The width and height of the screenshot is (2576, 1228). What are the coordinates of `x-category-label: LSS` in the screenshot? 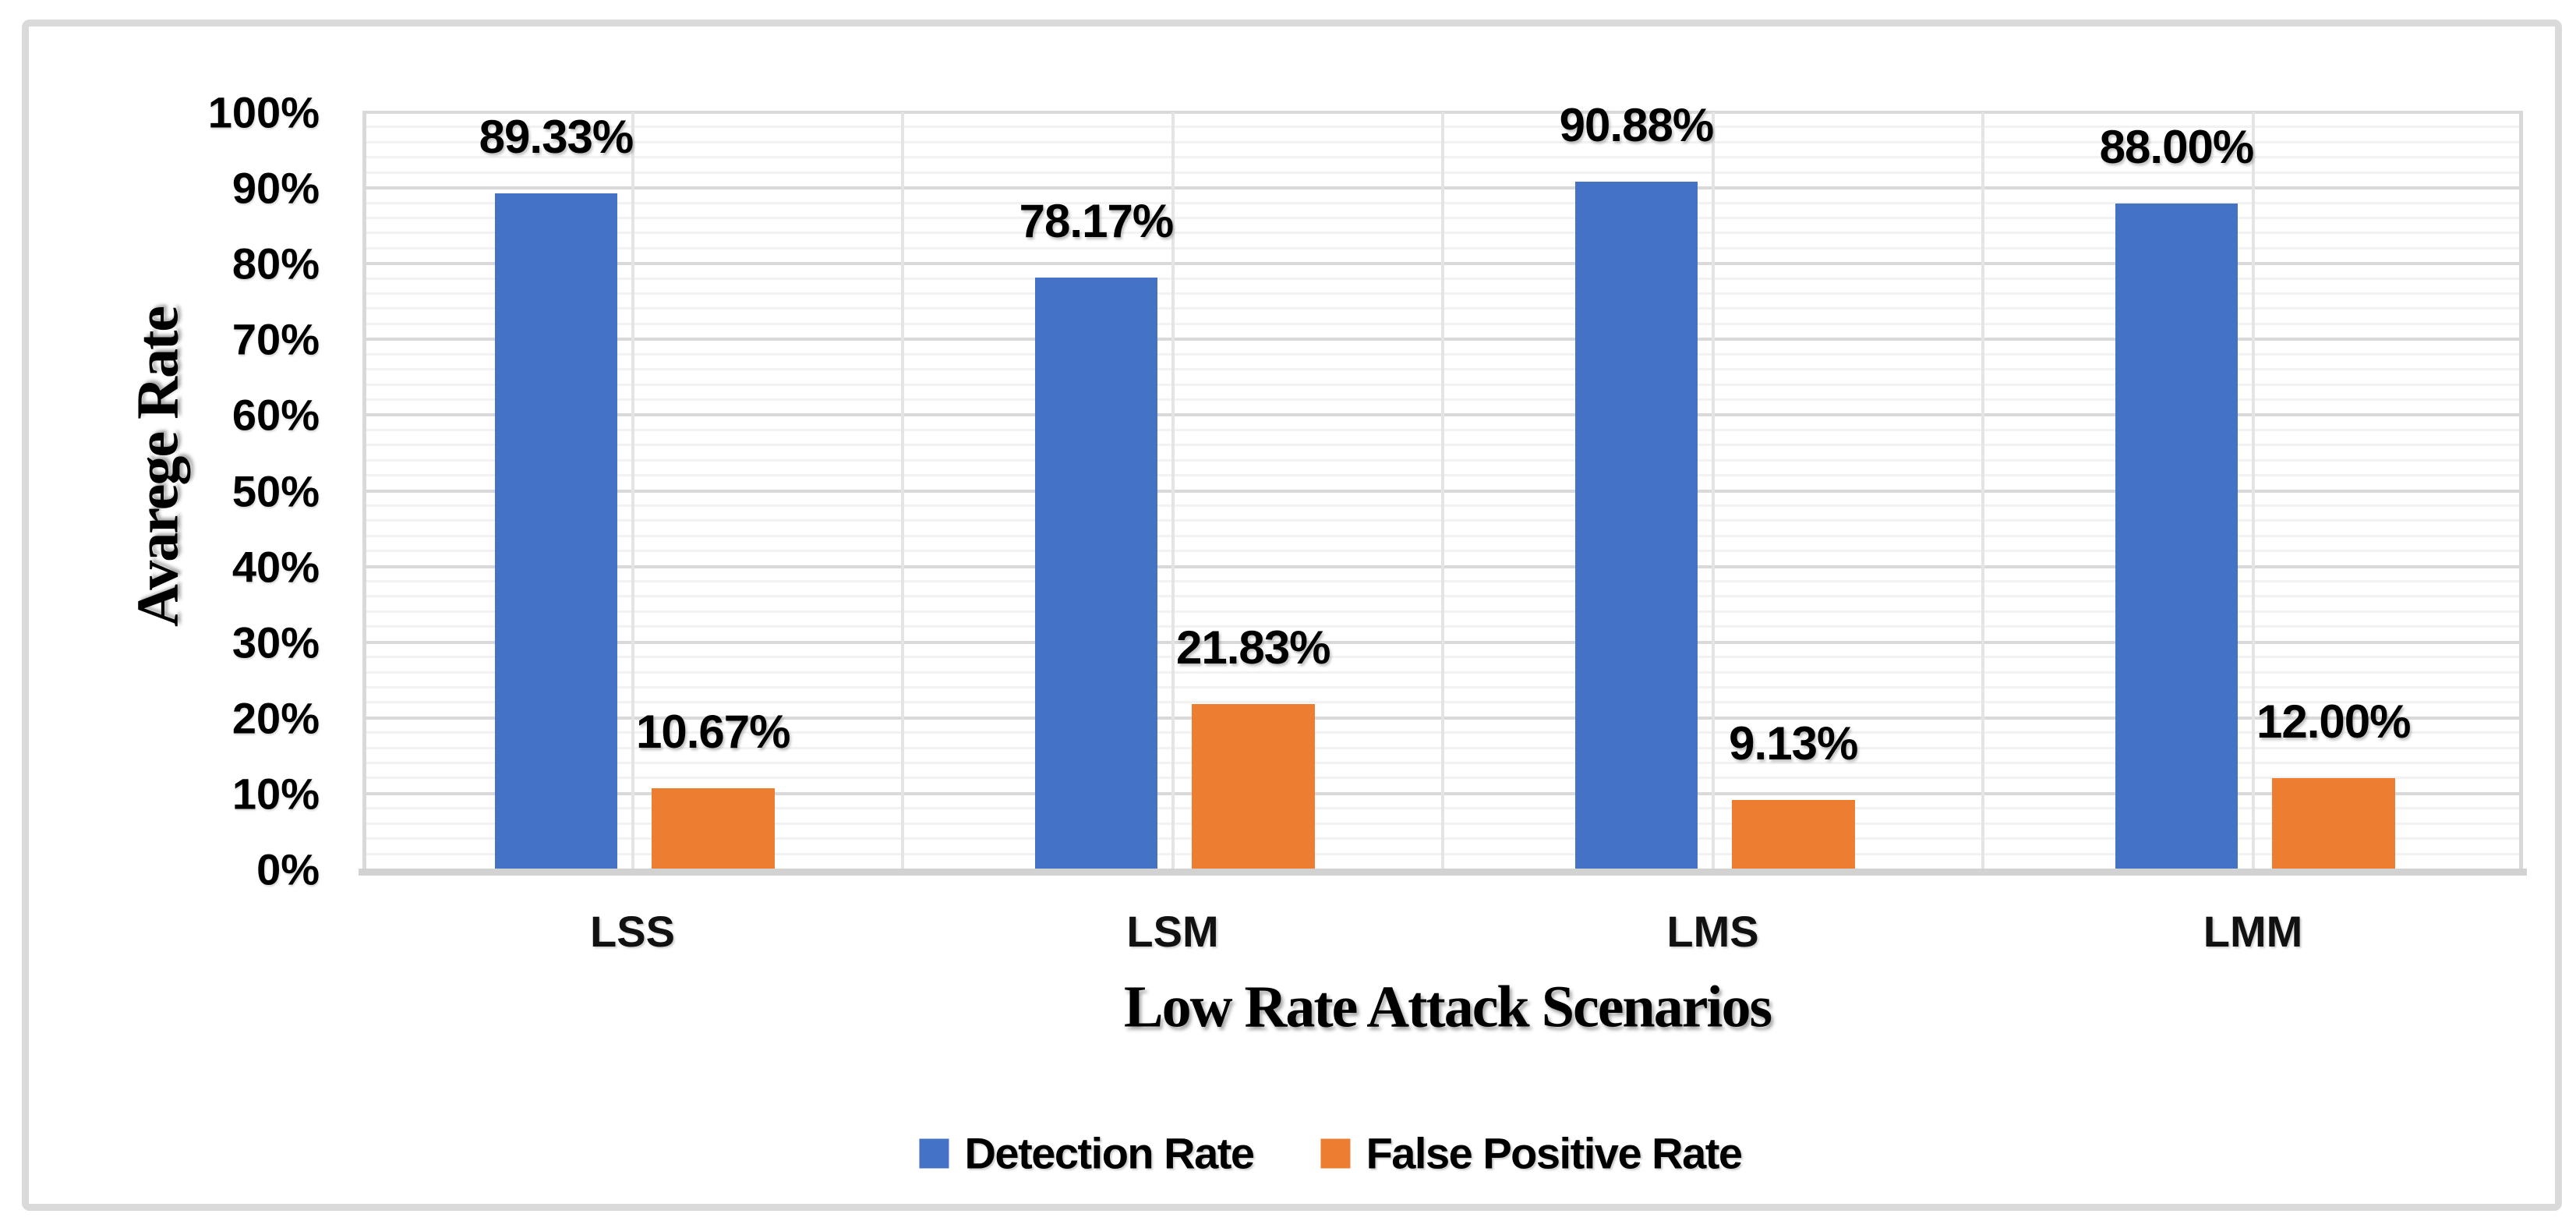 It's located at (632, 931).